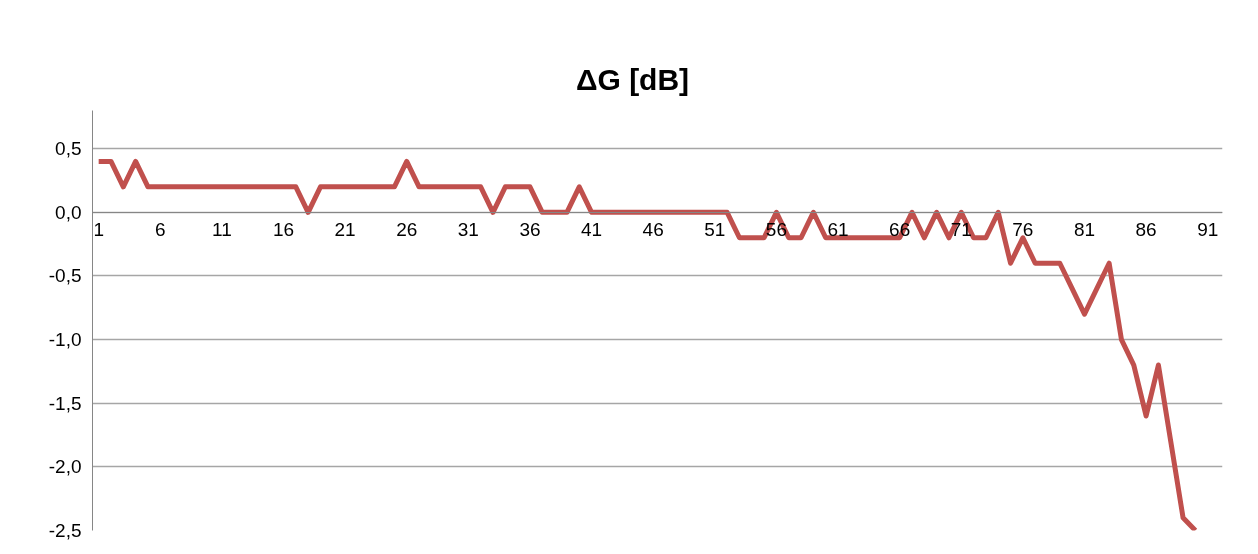 This screenshot has height=554, width=1258. I want to click on x-tick-label: 41, so click(592, 230).